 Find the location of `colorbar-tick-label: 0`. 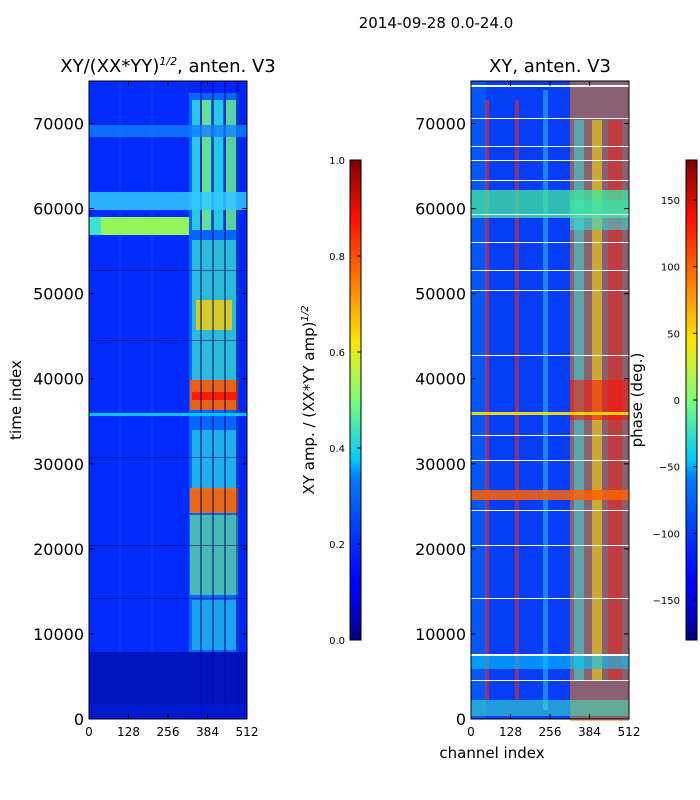

colorbar-tick-label: 0 is located at coordinates (677, 401).